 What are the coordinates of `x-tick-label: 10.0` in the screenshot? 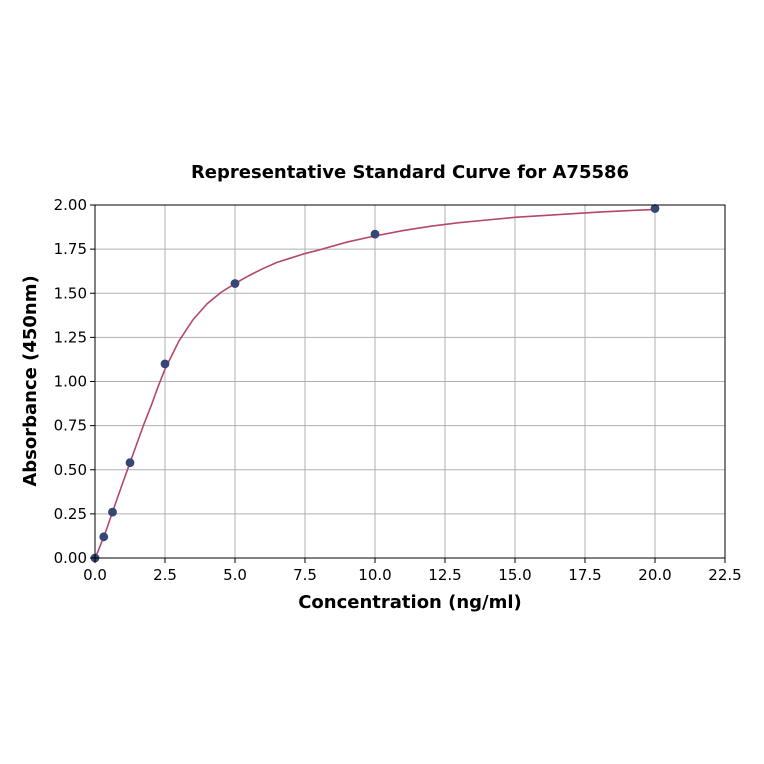 It's located at (374, 575).